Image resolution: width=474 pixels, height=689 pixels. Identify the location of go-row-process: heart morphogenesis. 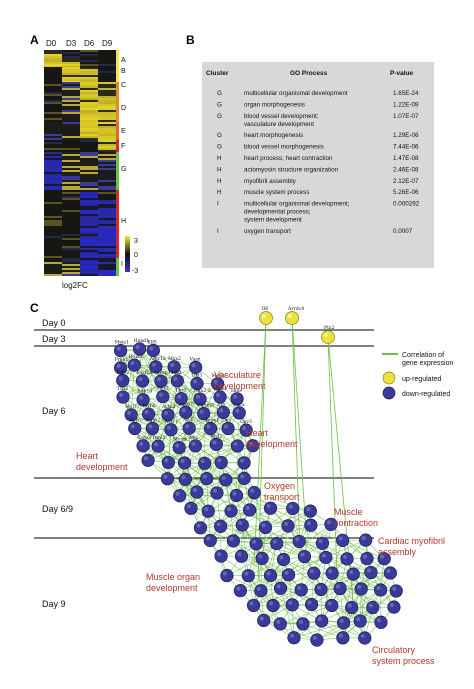
(273, 135).